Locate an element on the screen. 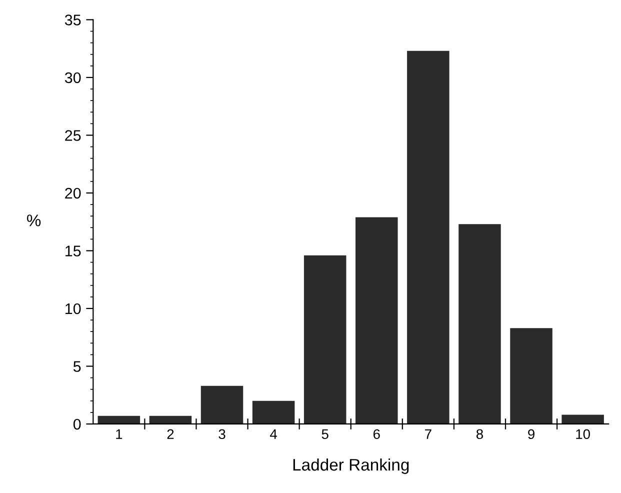  x-tick-label: 5 is located at coordinates (325, 434).